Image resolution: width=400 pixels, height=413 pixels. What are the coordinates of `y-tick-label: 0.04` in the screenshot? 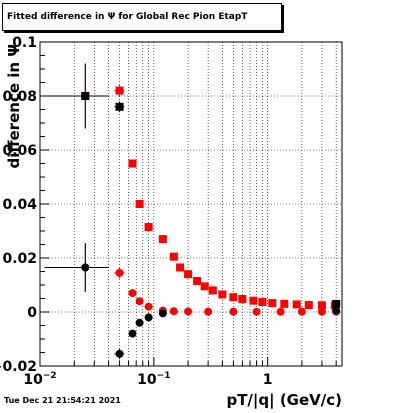 It's located at (19, 205).